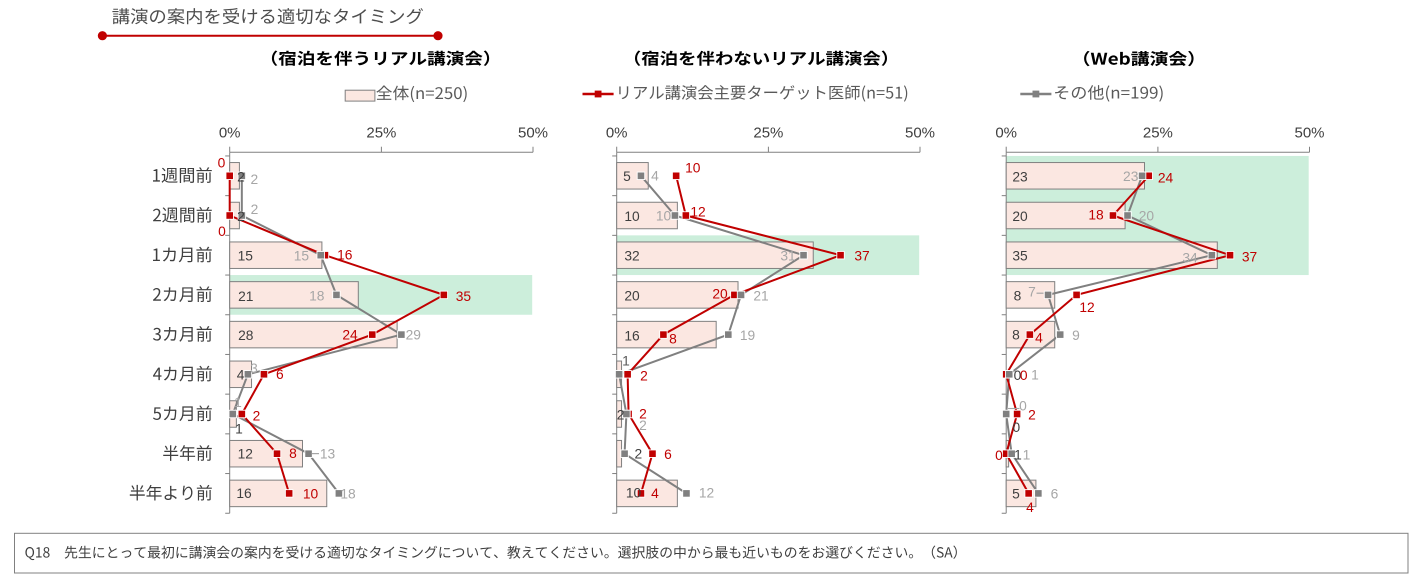 The width and height of the screenshot is (1416, 587). Describe the element at coordinates (787, 256) in the screenshot. I see `svg-text: 31` at that location.